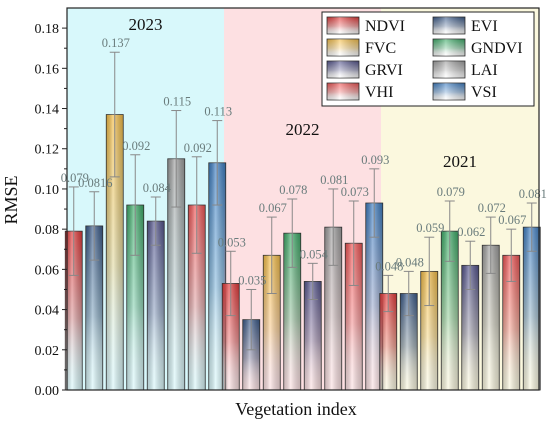  Describe the element at coordinates (47, 110) in the screenshot. I see `y-tick-label: 0.14` at that location.